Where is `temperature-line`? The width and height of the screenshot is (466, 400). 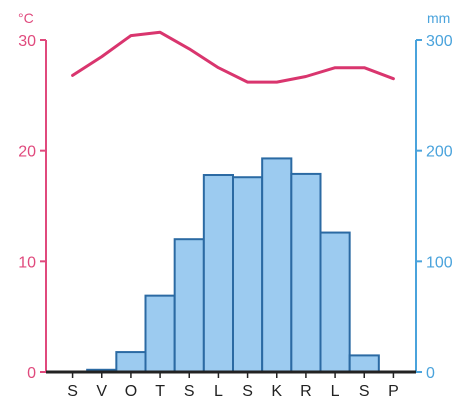 temperature-line is located at coordinates (233, 57).